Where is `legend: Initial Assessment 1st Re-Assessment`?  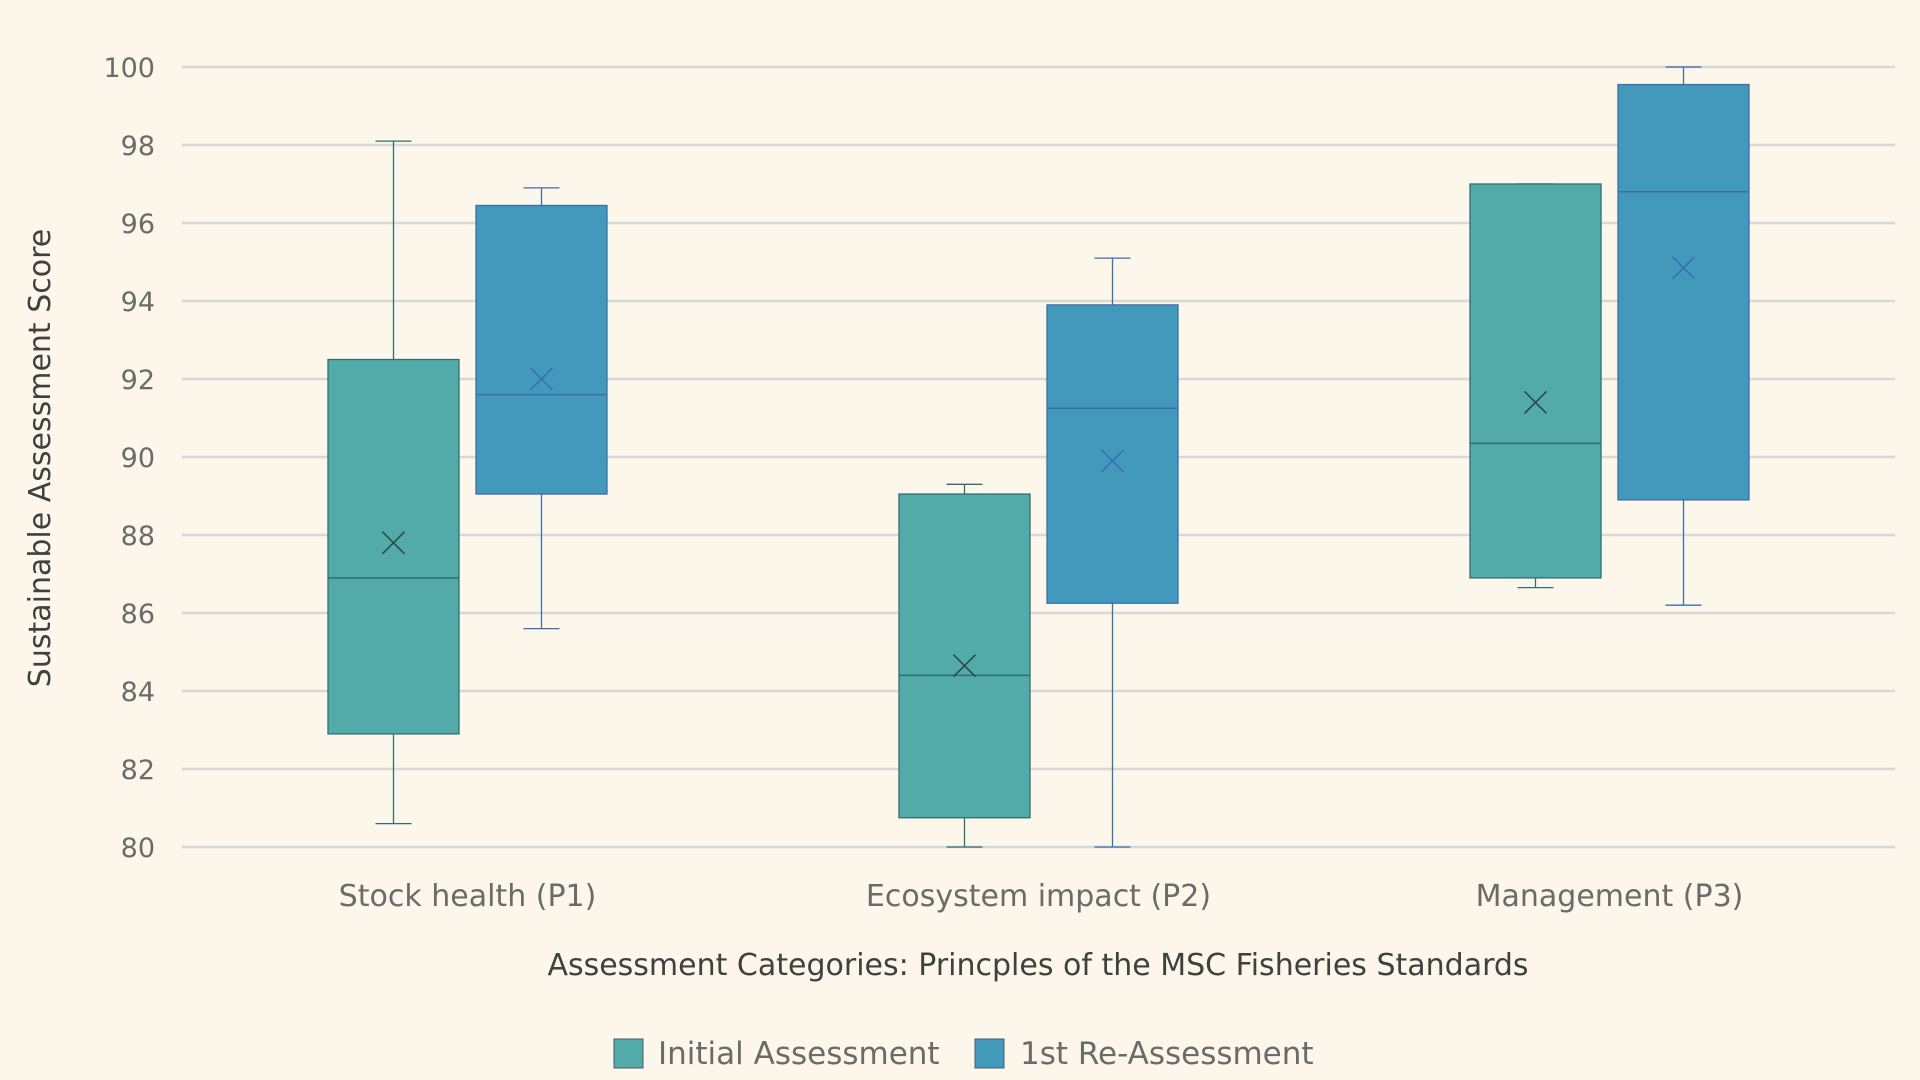
legend: Initial Assessment 1st Re-Assessment is located at coordinates (963, 1054).